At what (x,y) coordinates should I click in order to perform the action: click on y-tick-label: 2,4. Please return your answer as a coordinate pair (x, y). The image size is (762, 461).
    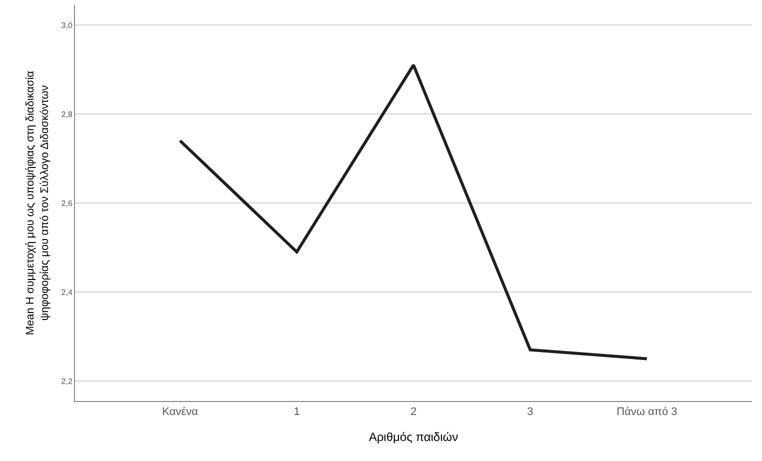
    Looking at the image, I should click on (67, 292).